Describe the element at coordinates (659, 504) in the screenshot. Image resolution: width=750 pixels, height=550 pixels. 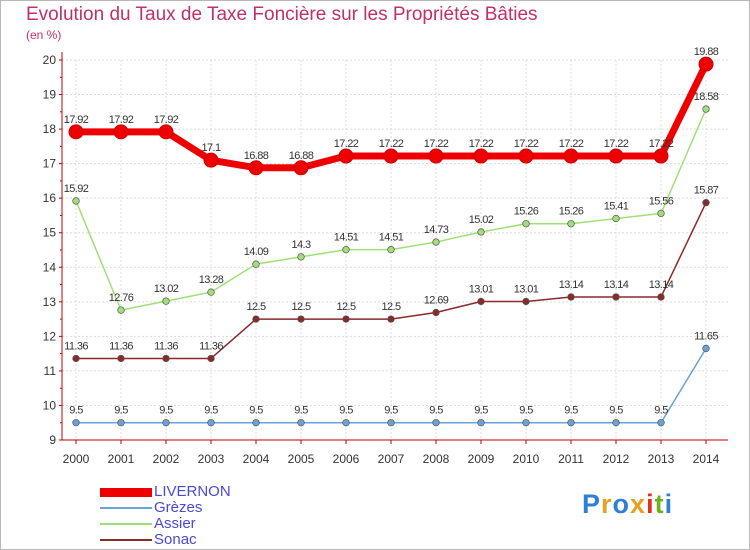
I see `logo-letter: t` at that location.